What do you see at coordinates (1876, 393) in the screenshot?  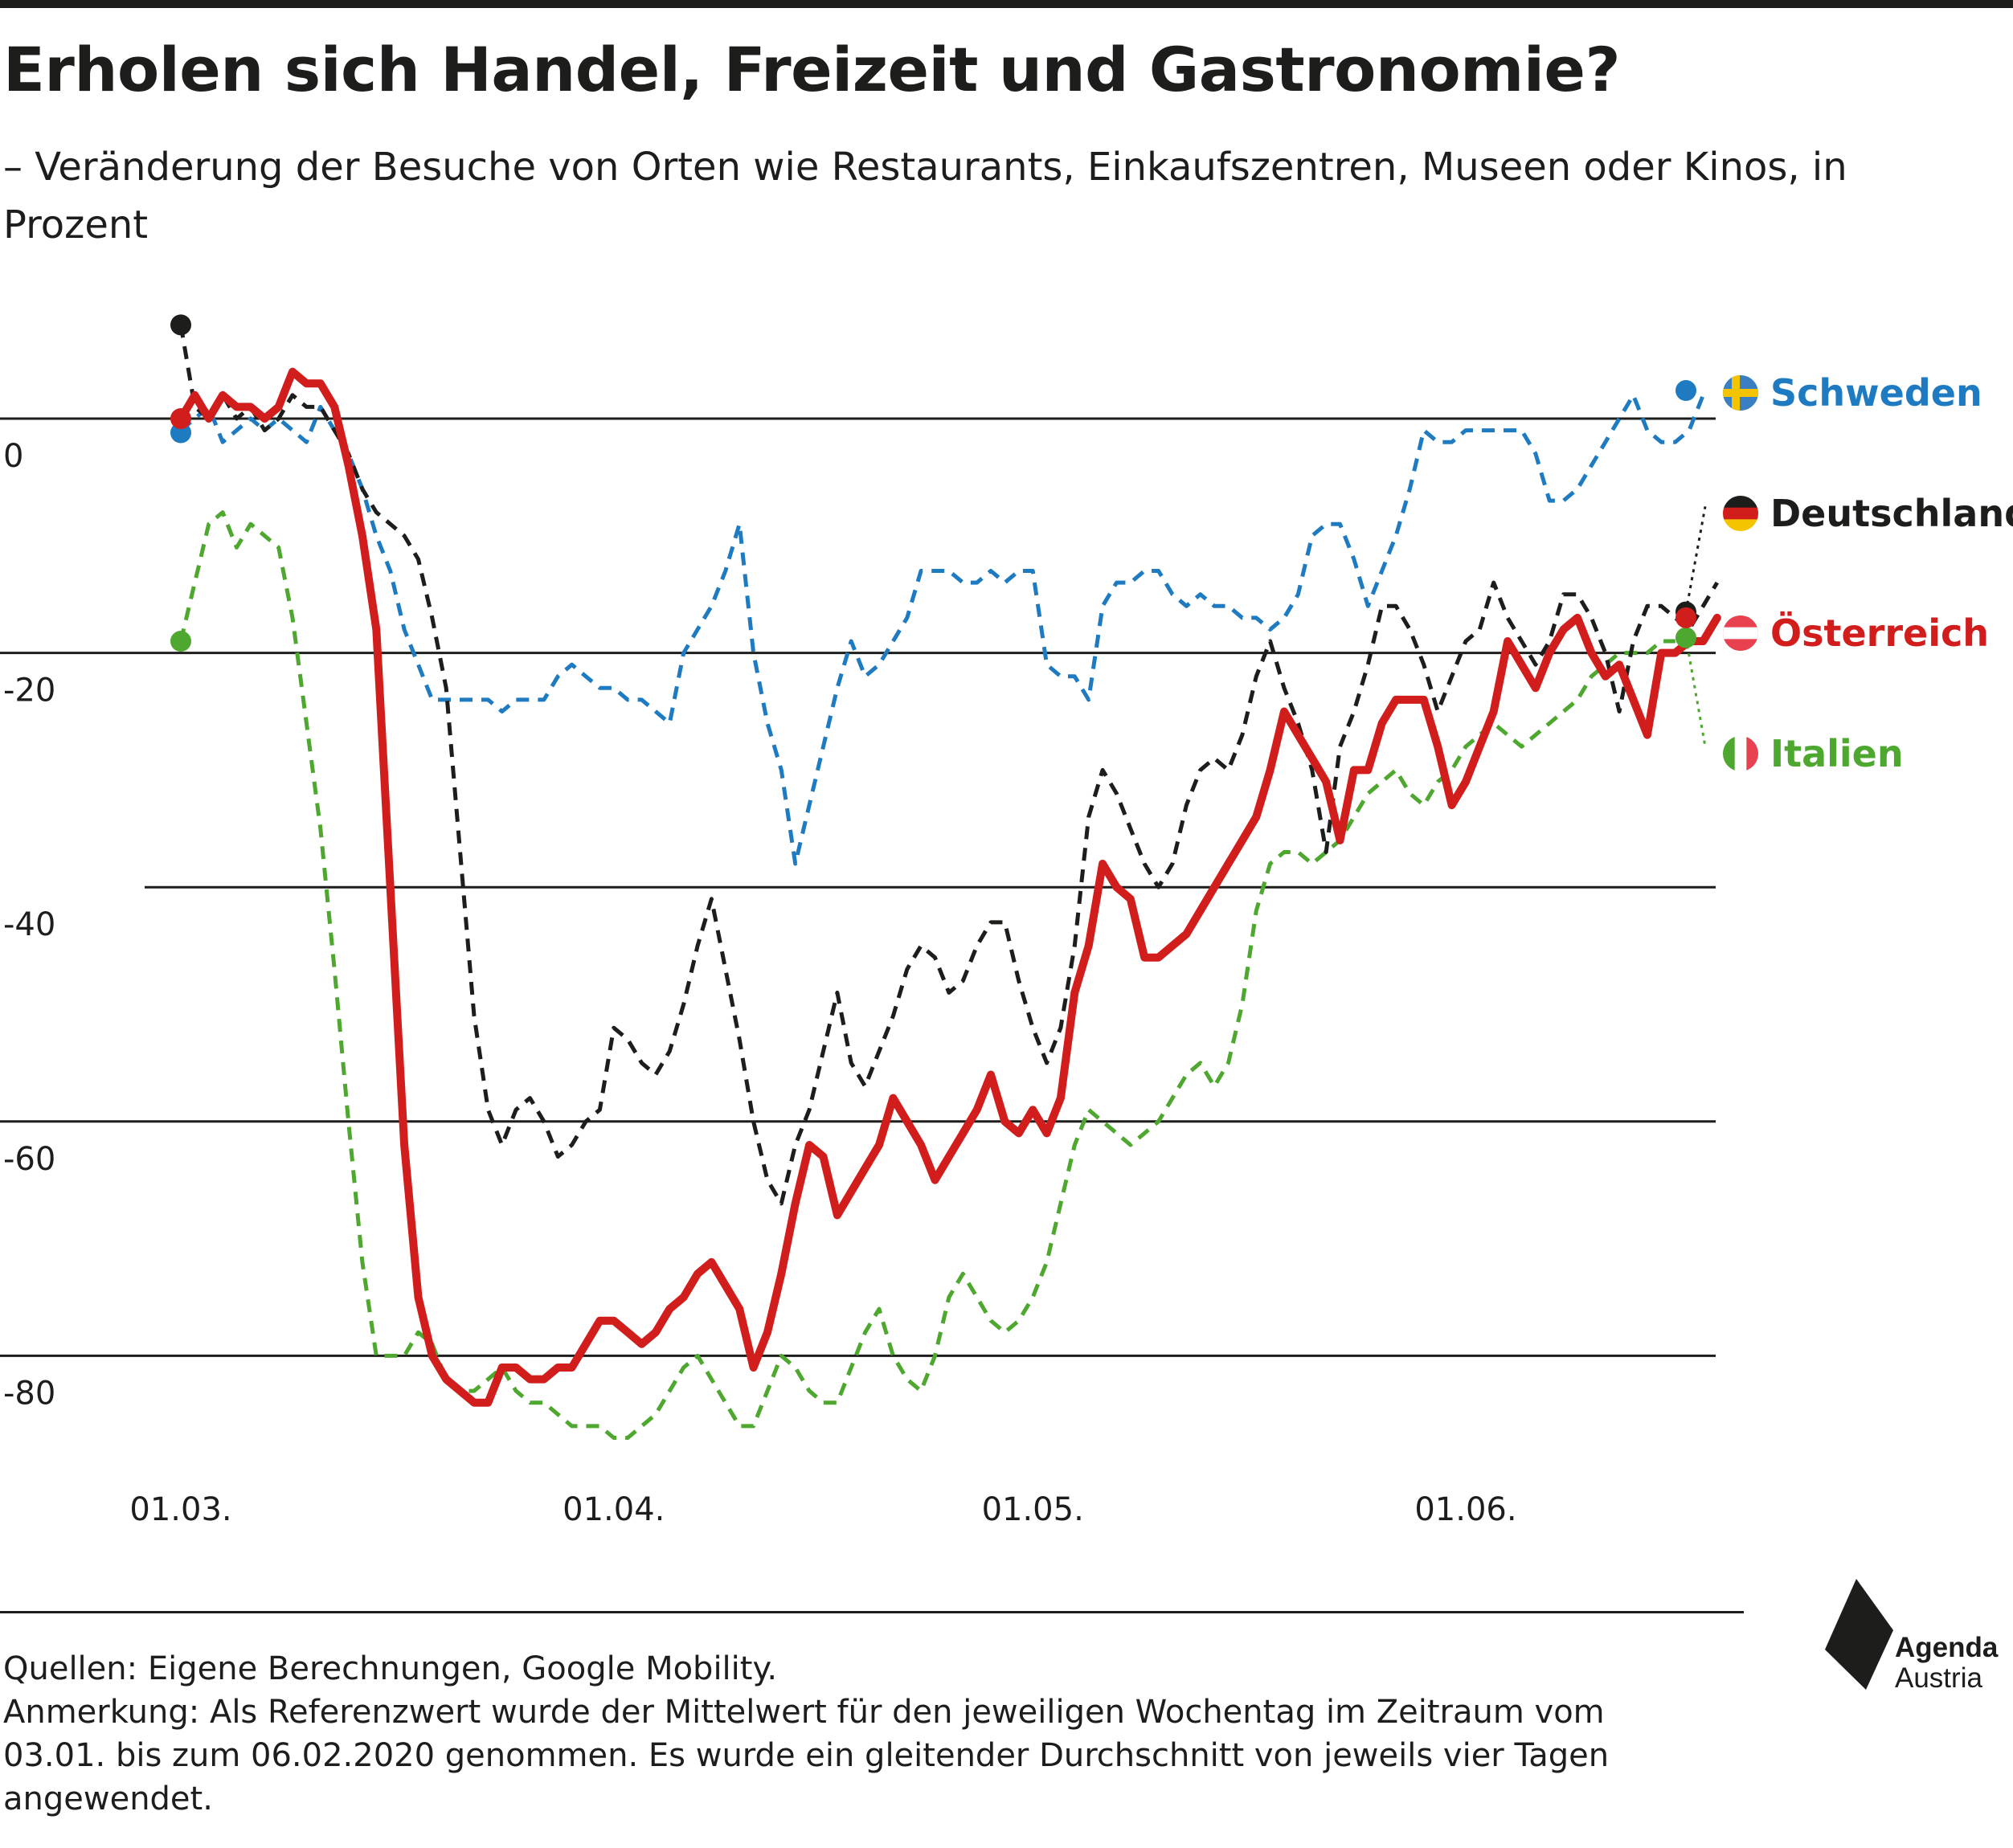 I see `legend-label-schweden: Schweden` at bounding box center [1876, 393].